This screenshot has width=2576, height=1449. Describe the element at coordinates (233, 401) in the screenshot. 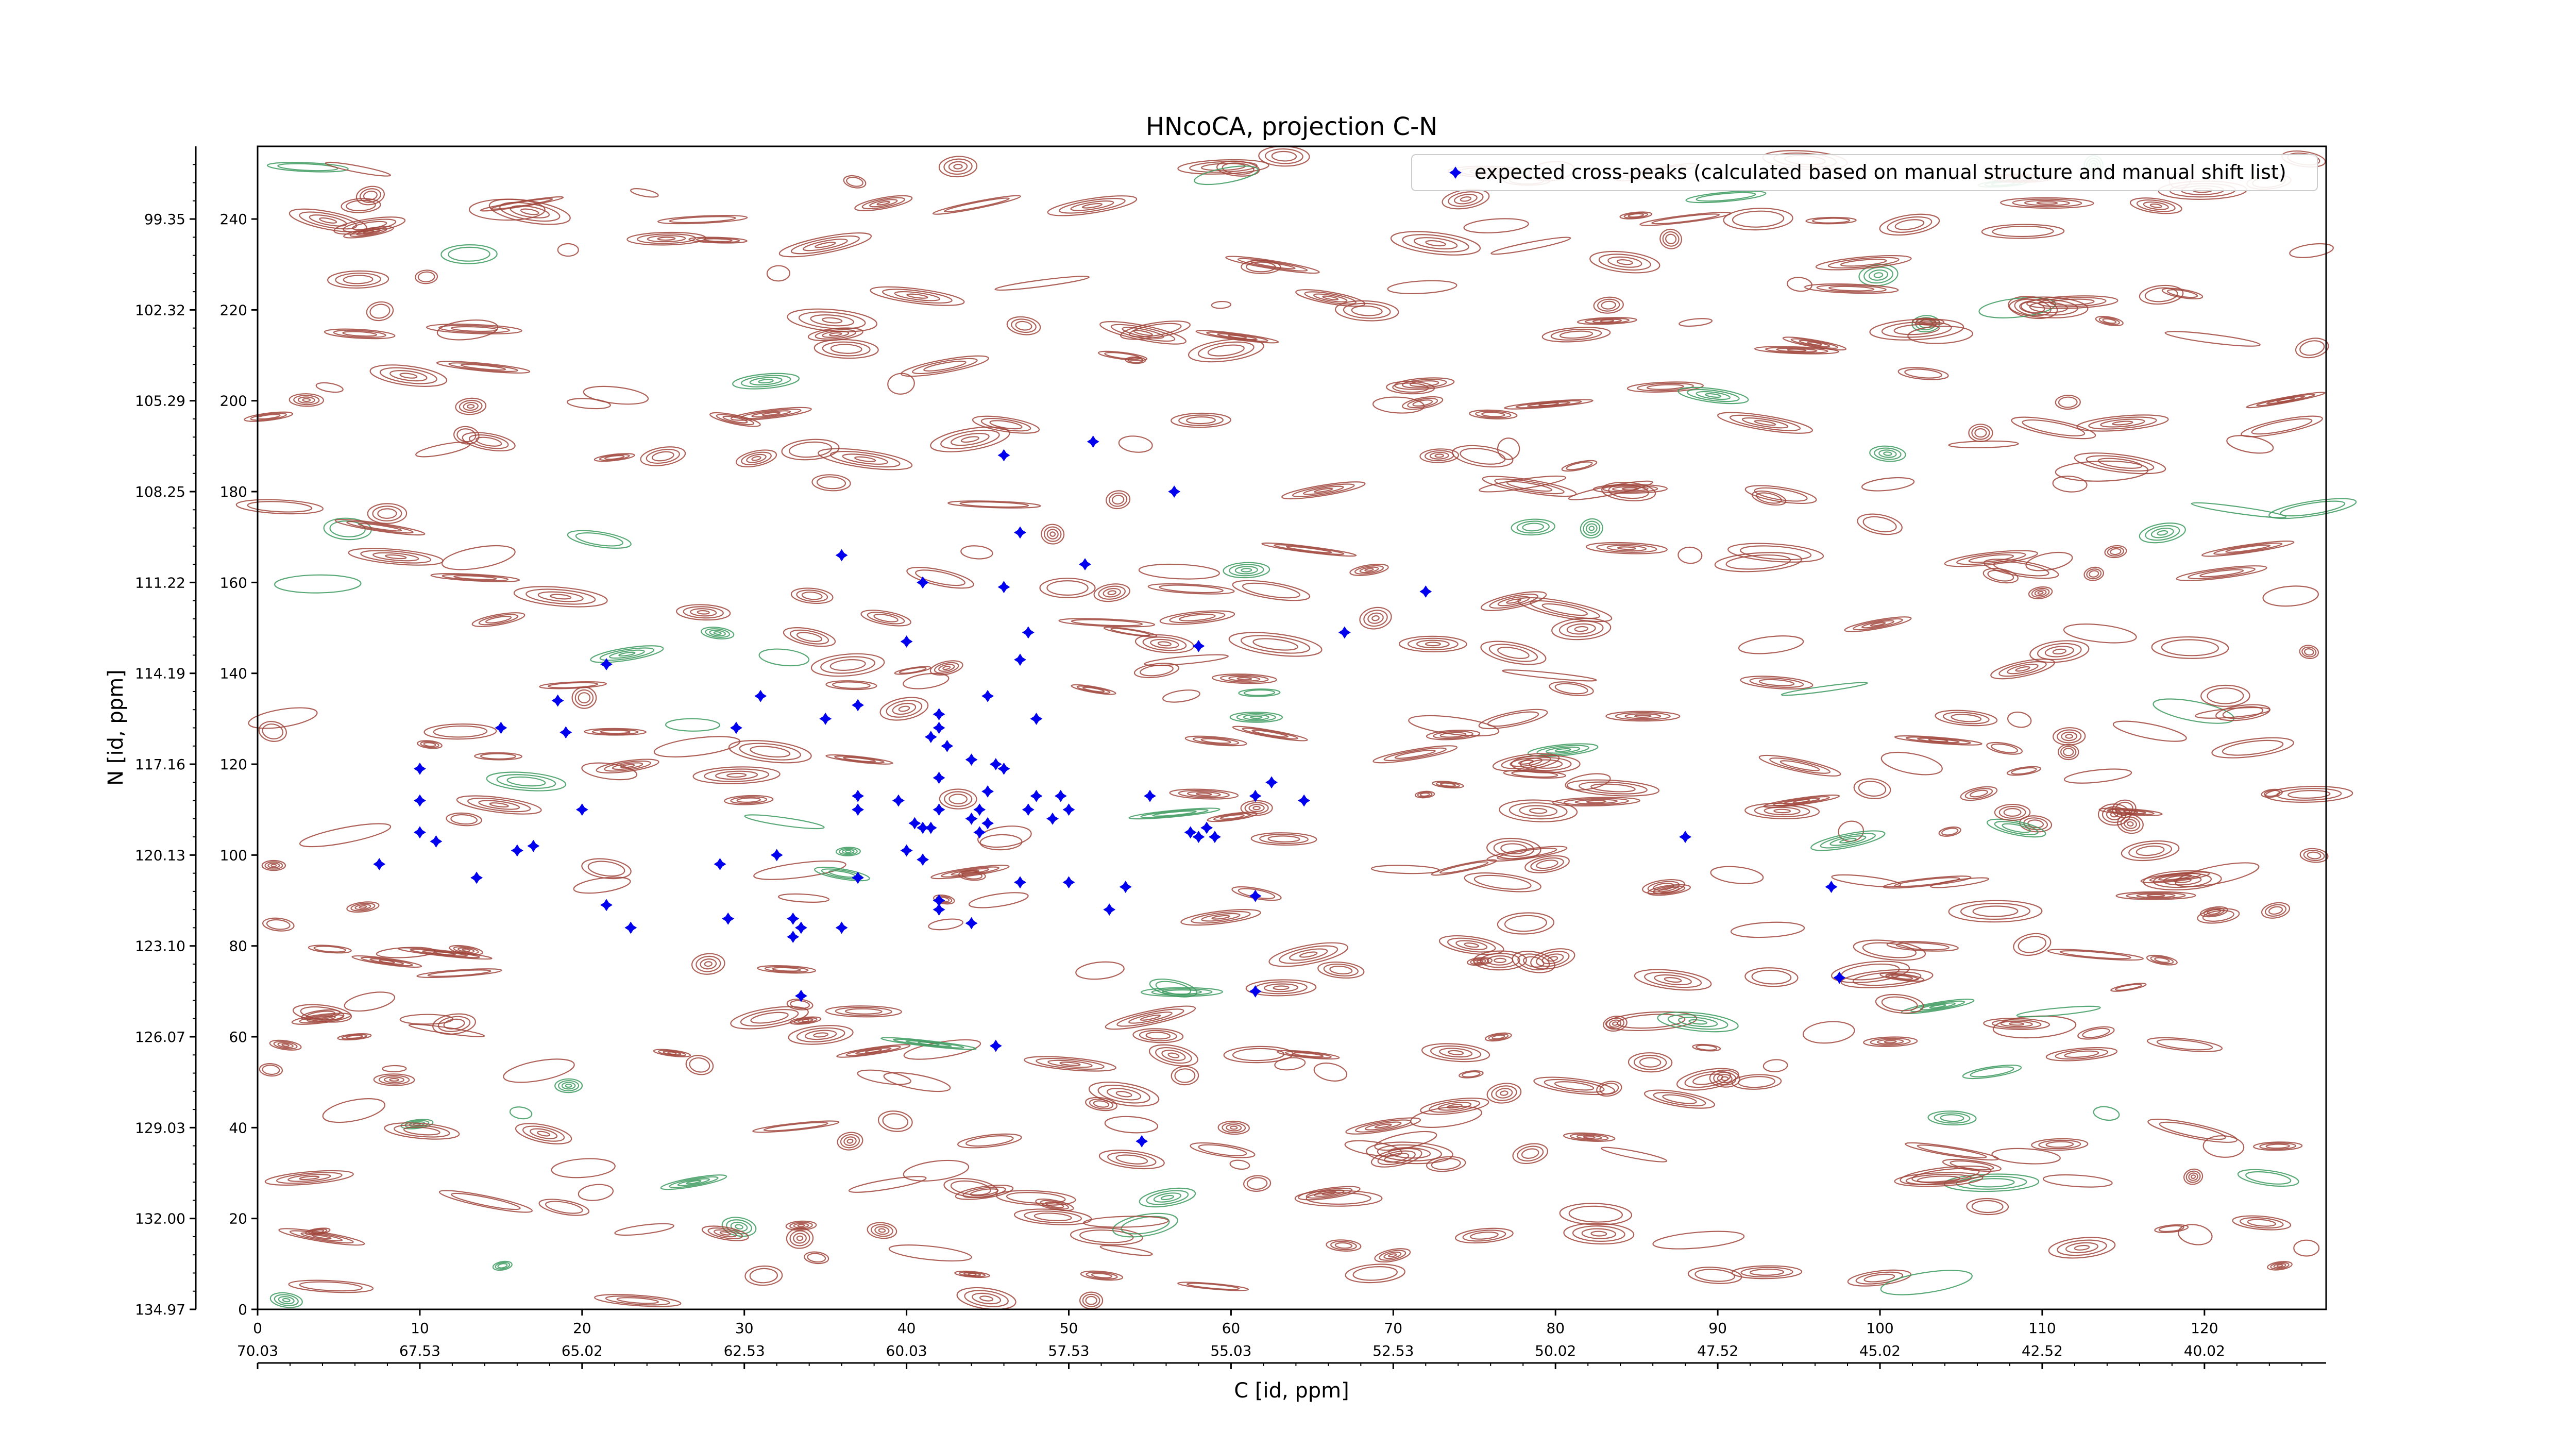

I see `y-tick-label: 200` at that location.